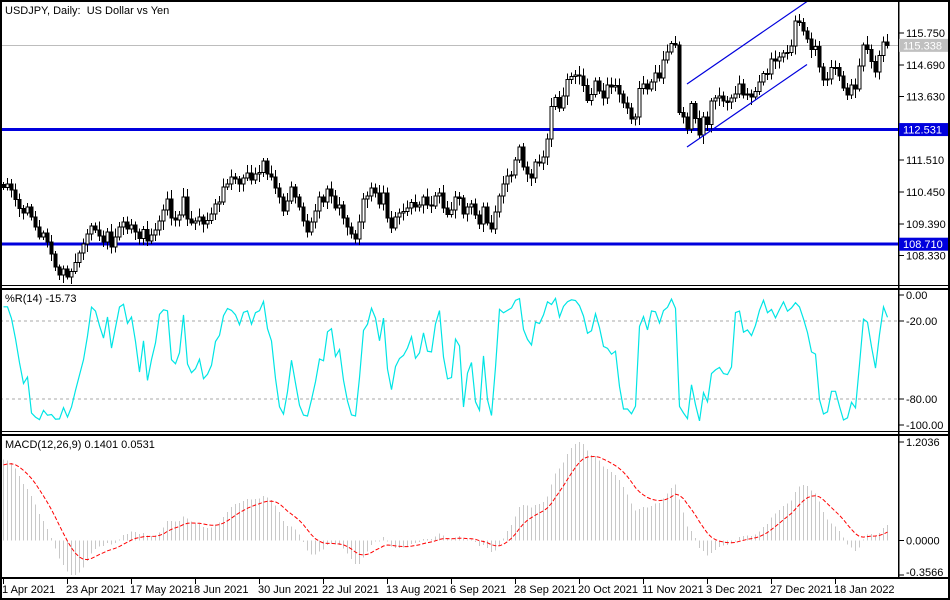  Describe the element at coordinates (925, 34) in the screenshot. I see `axis-label: 115.750` at that location.